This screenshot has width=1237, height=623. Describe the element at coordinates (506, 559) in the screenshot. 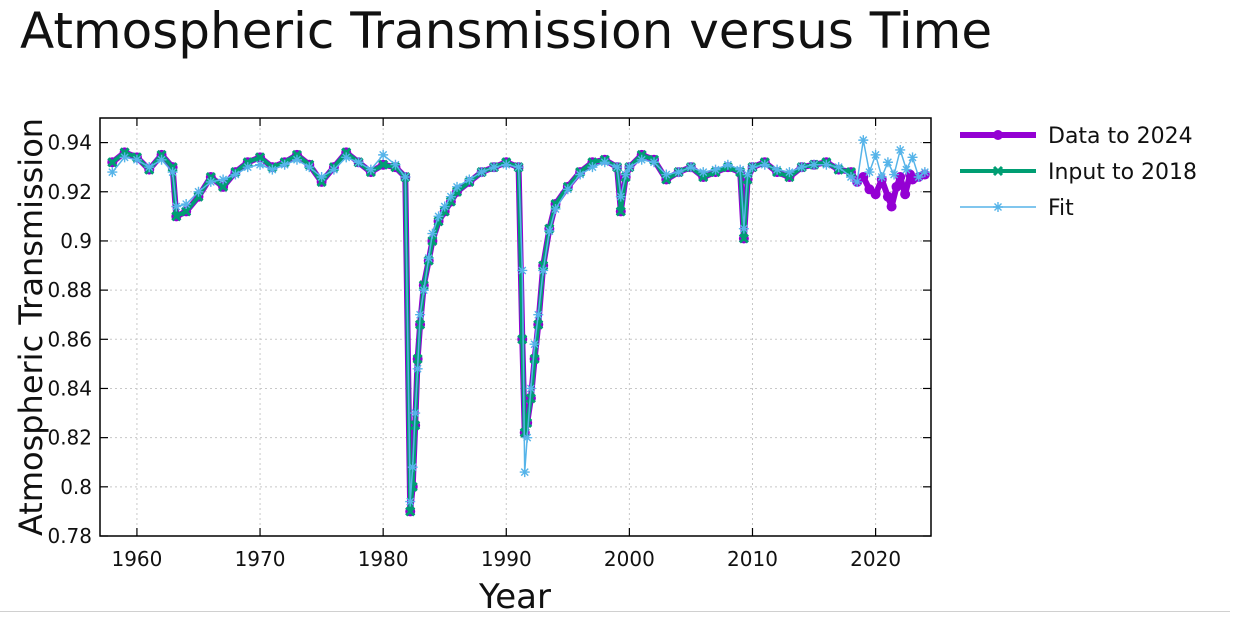

I see `x-tick-label: 1990` at that location.